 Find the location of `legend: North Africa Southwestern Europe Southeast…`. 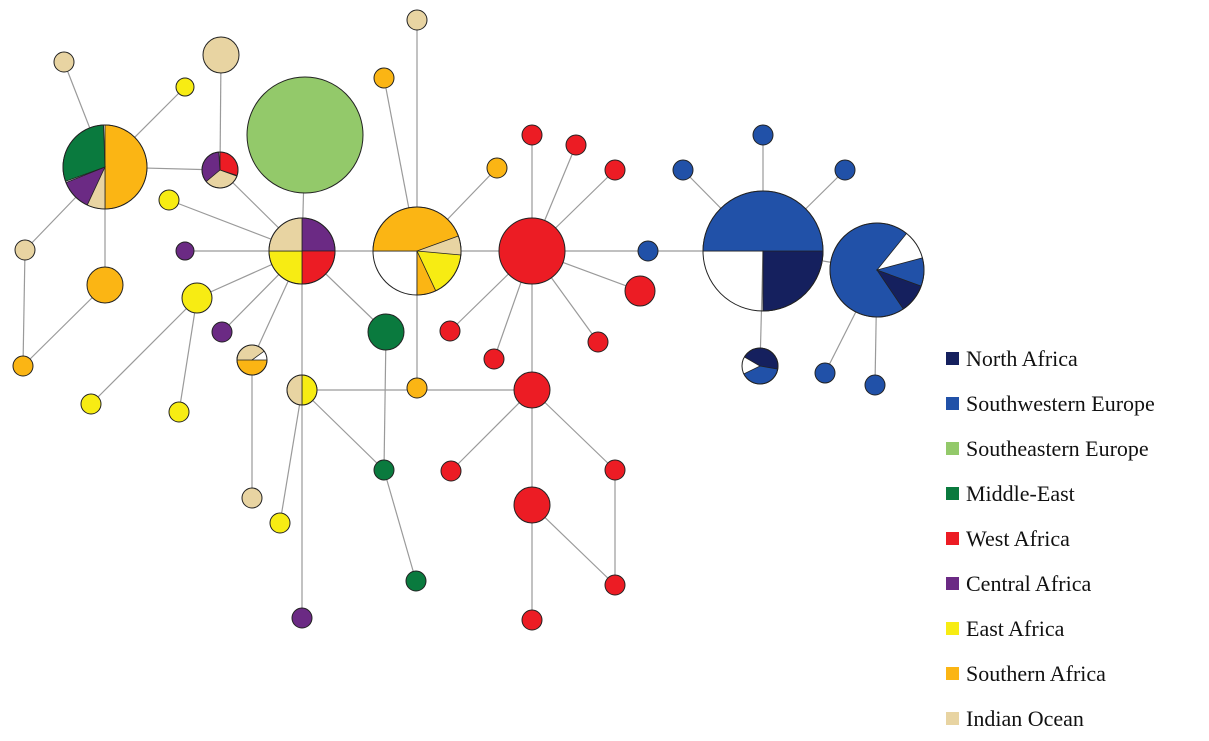

legend: North Africa Southwestern Europe Southeast… is located at coordinates (1077, 538).